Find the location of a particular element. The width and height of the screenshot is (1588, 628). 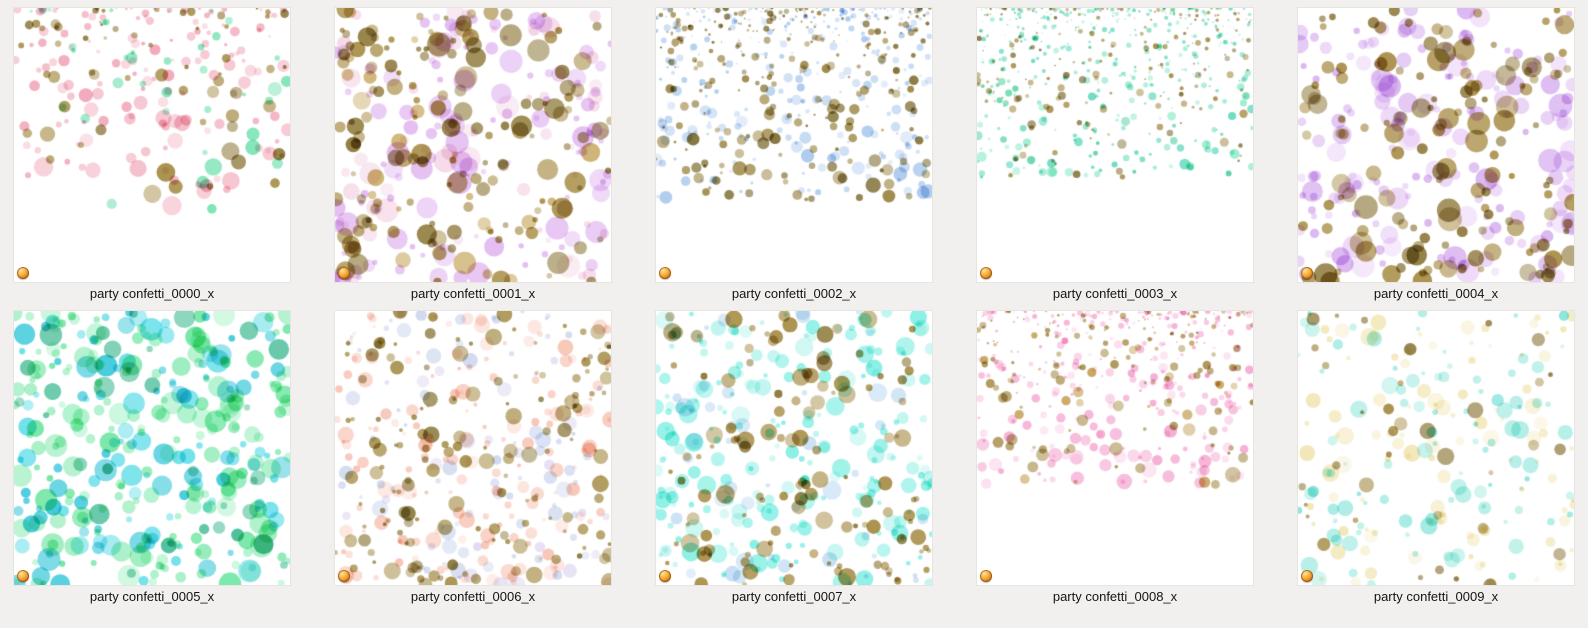

file-name-label: party confetti_0007_x is located at coordinates (794, 596).